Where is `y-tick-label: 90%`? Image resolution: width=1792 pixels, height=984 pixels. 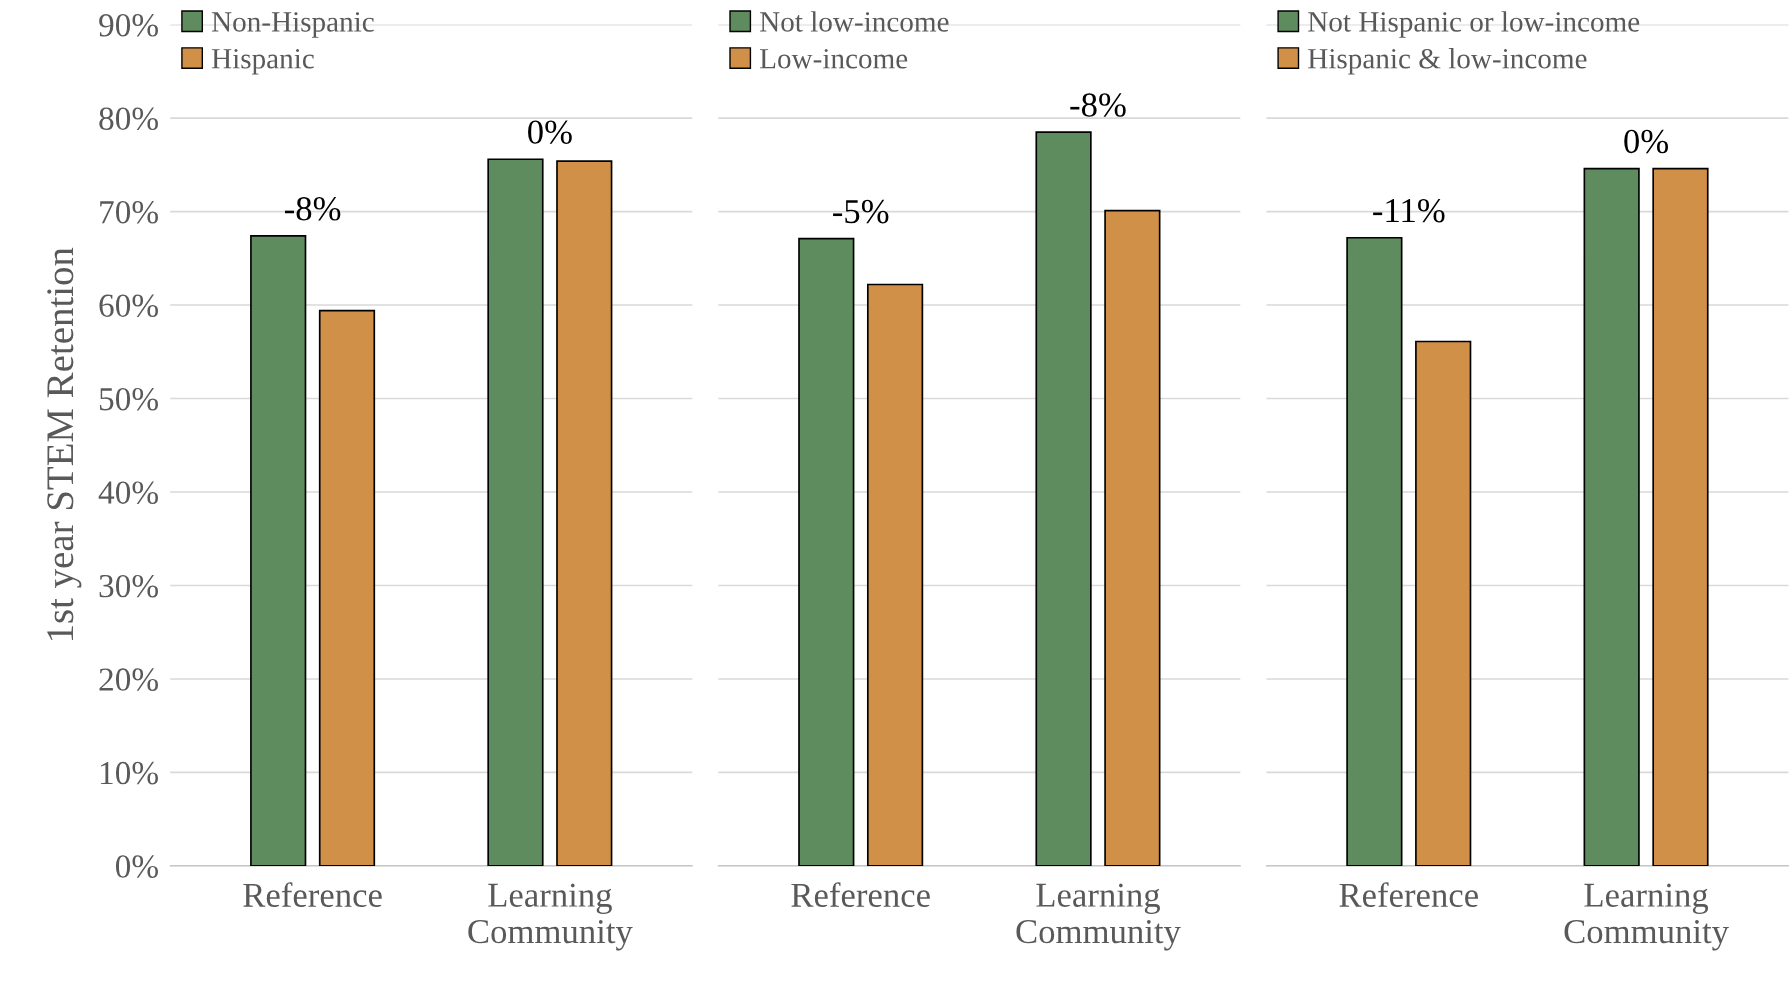
y-tick-label: 90% is located at coordinates (128, 25).